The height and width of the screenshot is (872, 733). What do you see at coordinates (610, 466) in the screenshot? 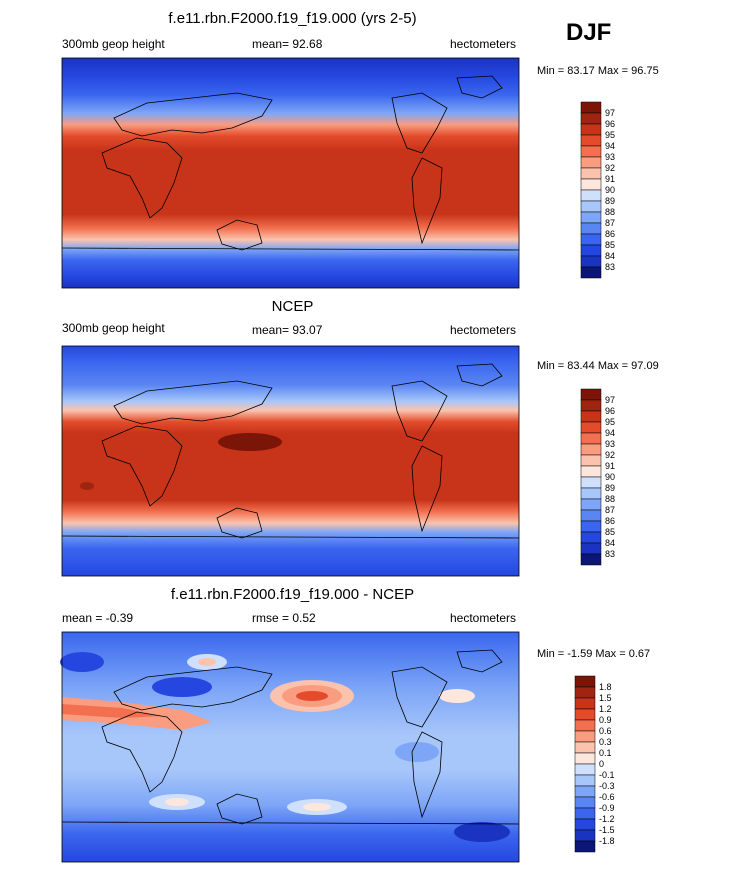
I see `panel-2-colorbar-label: 91` at bounding box center [610, 466].